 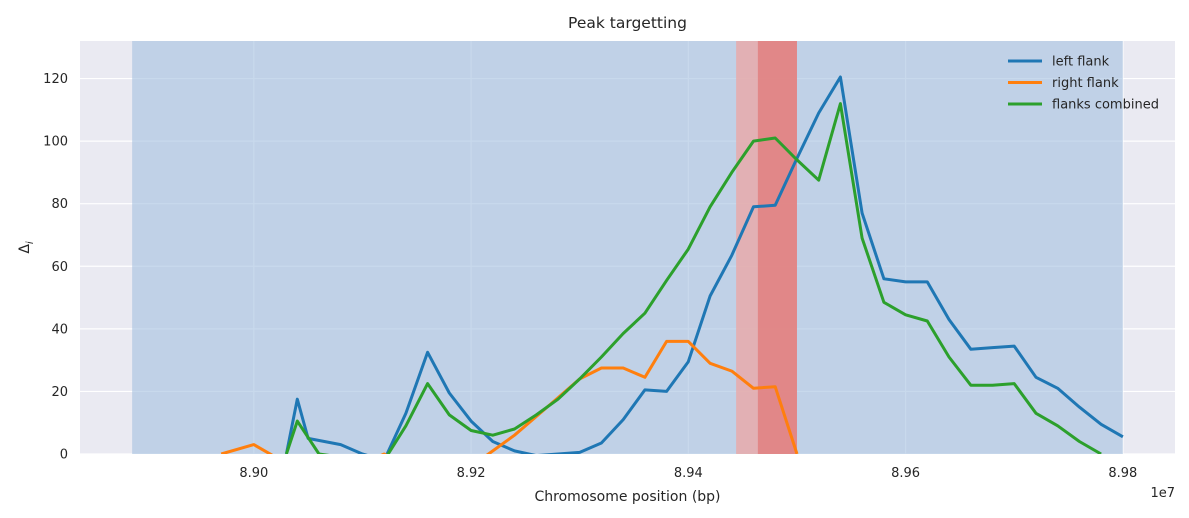 I want to click on x-axis-ticks: 8.90 8.92 8.94 8.96 8.98, so click(x=688, y=473).